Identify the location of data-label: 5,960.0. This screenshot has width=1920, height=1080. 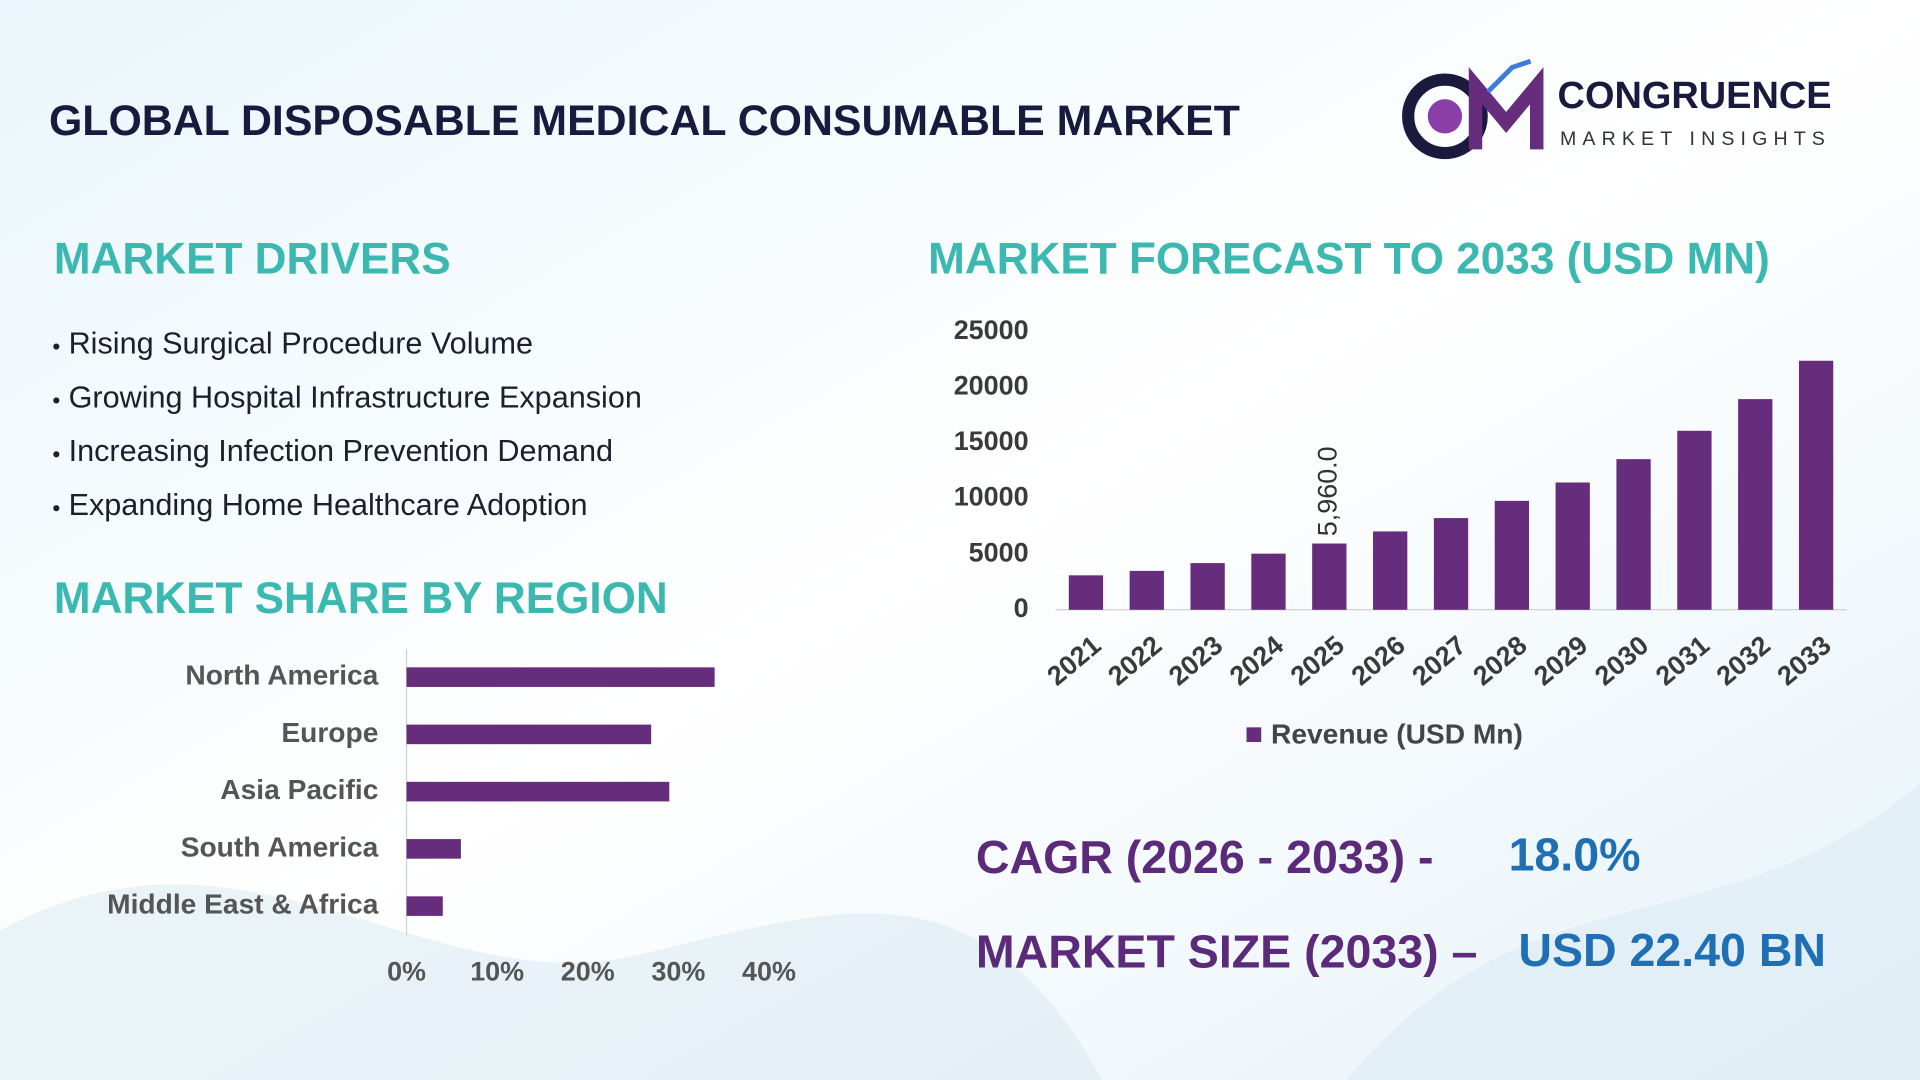
(1327, 491).